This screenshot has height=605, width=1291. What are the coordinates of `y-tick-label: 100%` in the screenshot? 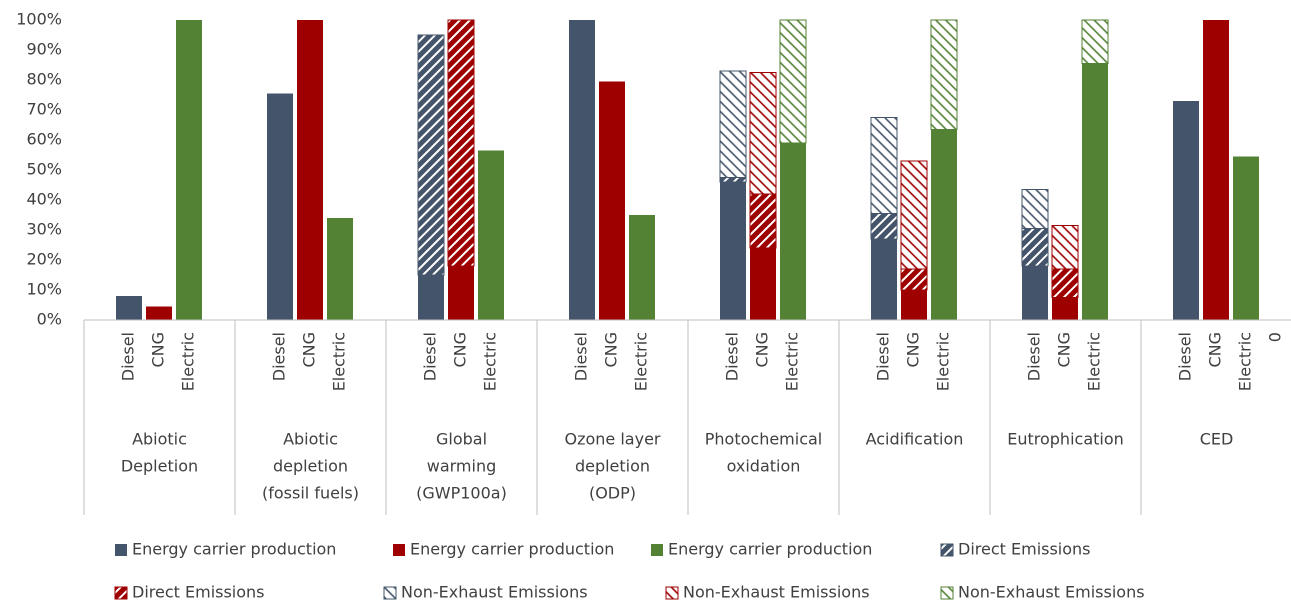 It's located at (39, 19).